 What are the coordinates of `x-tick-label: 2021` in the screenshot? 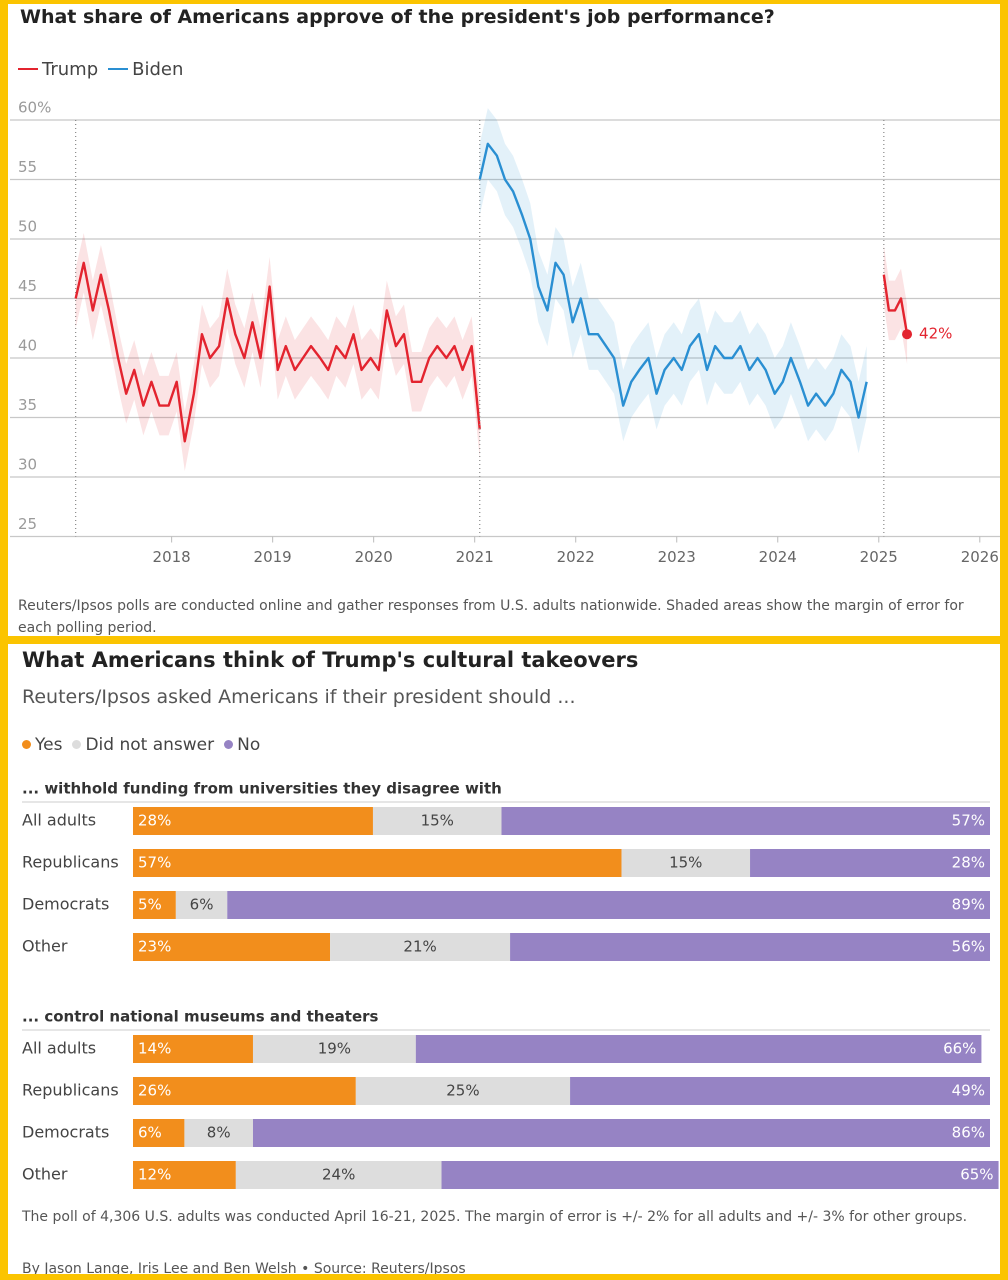 It's located at (475, 557).